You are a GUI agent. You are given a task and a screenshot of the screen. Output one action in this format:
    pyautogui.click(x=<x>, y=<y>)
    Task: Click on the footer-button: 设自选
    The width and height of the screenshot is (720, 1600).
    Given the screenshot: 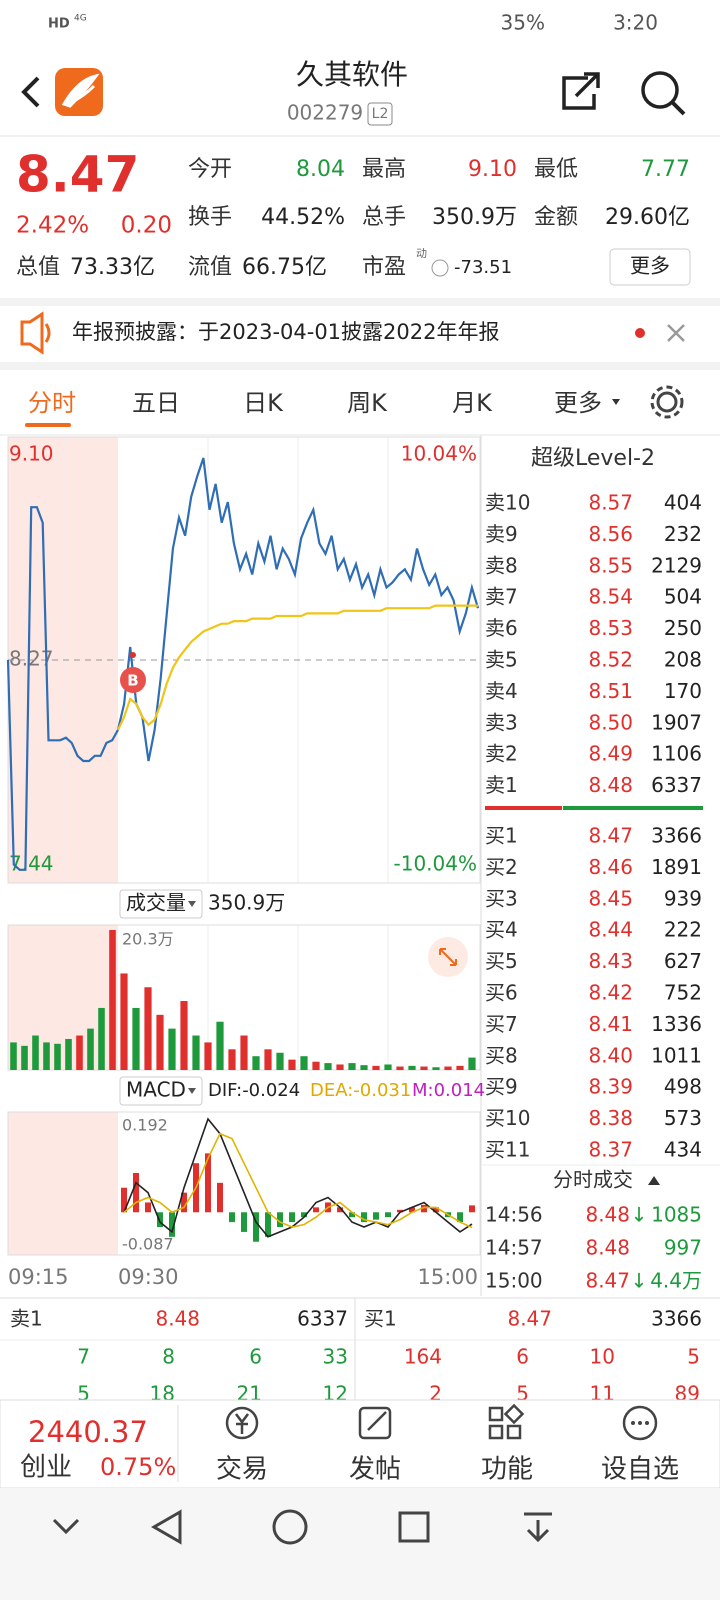 What is the action you would take?
    pyautogui.click(x=640, y=1470)
    